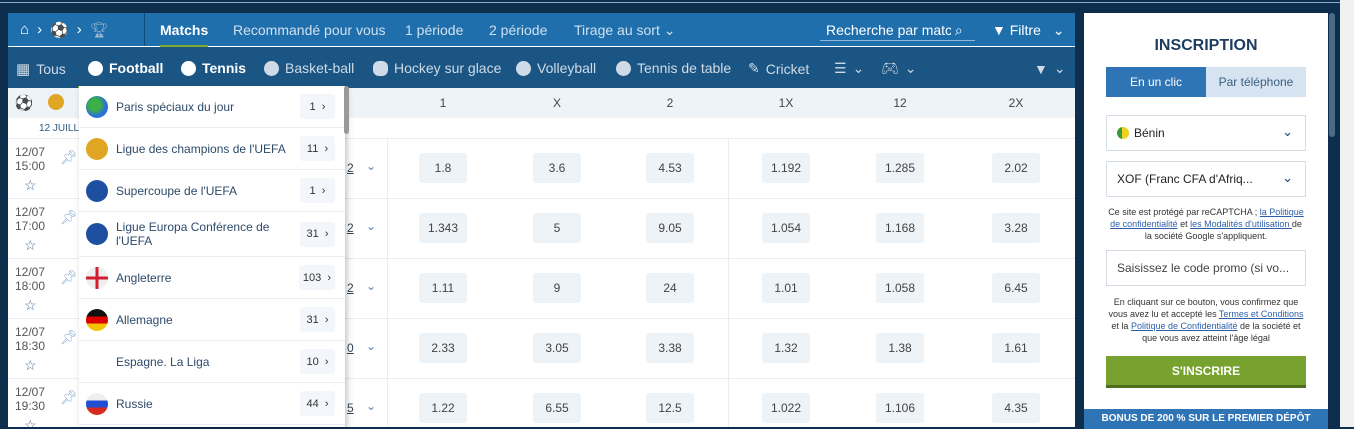 This screenshot has width=1354, height=429. Describe the element at coordinates (212, 278) in the screenshot. I see `league-item: Angleterre 103 ›` at that location.